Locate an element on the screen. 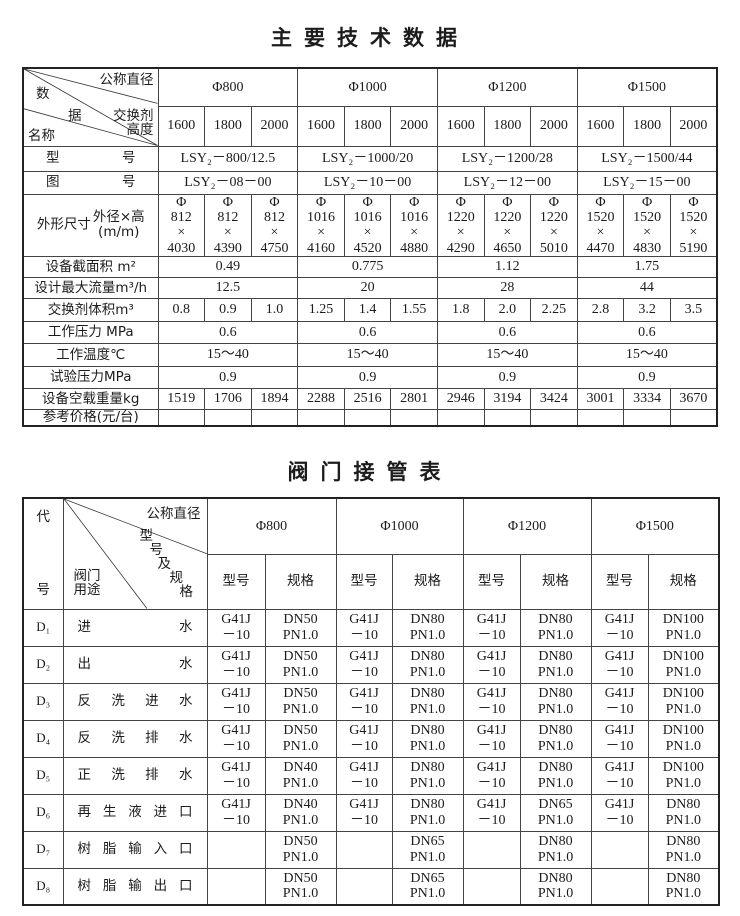 Image resolution: width=740 pixels, height=916 pixels. value-cell: 0.8 is located at coordinates (181, 310).